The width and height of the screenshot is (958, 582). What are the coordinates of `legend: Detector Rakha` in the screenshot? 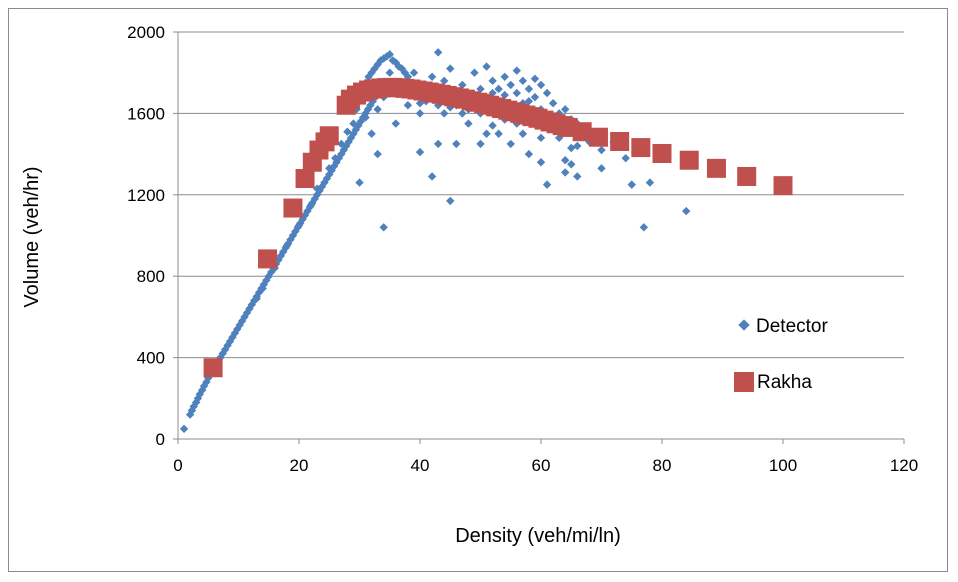 It's located at (781, 354).